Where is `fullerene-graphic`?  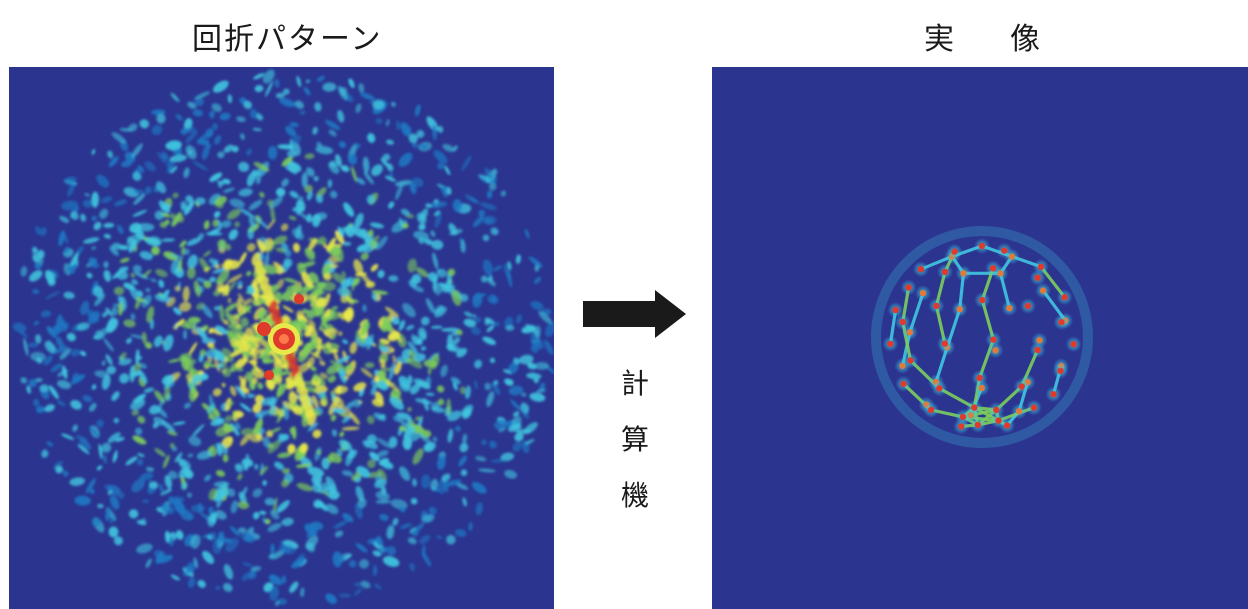 fullerene-graphic is located at coordinates (982, 337).